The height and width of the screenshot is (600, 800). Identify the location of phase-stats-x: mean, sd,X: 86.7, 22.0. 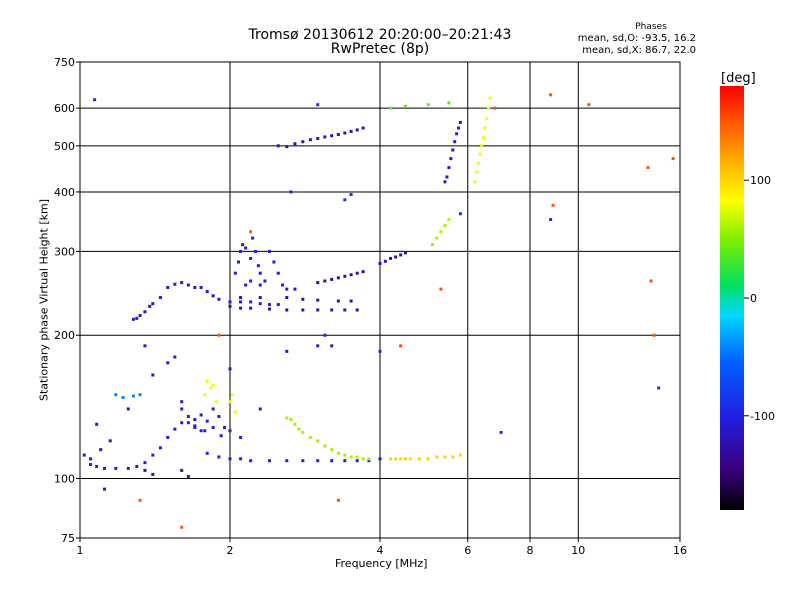
(639, 50).